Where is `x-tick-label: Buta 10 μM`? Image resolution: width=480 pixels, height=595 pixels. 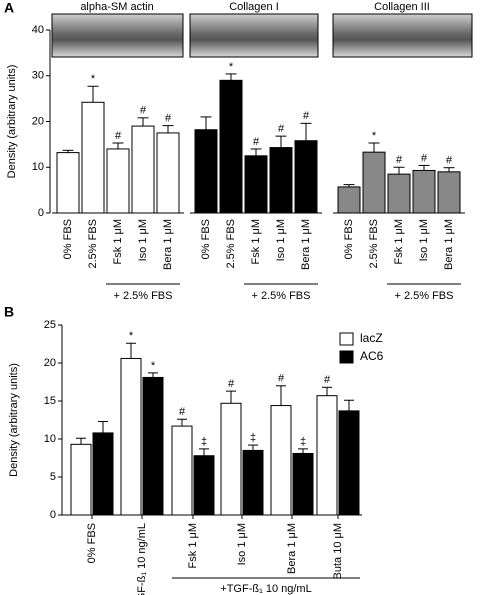
x-tick-label: Buta 10 μM is located at coordinates (338, 551).